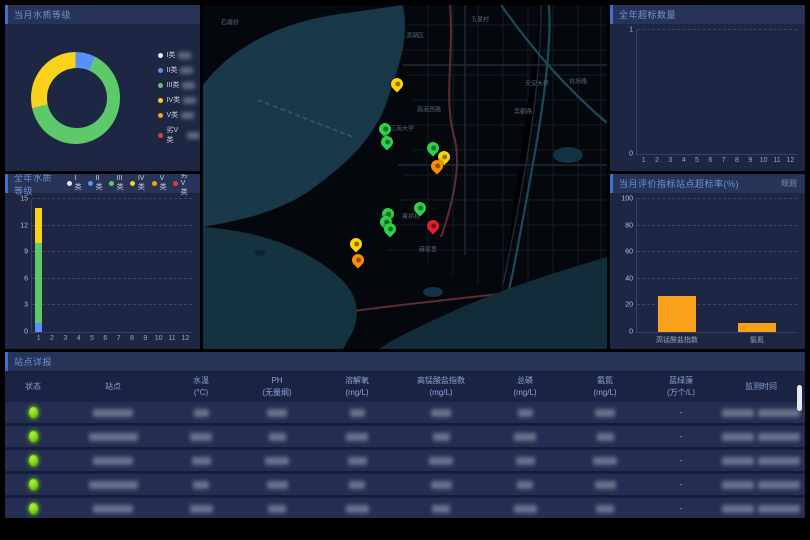  What do you see at coordinates (679, 184) in the screenshot?
I see `panel-title-text: 当月评价指标站点超标率(%)` at bounding box center [679, 184].